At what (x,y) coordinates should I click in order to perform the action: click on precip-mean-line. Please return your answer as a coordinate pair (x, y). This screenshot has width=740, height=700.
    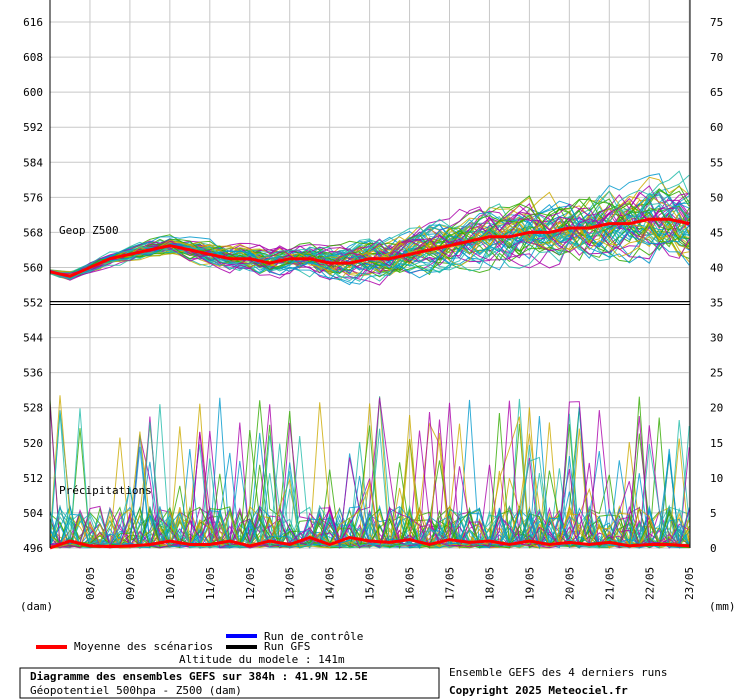
    Looking at the image, I should click on (369, 542).